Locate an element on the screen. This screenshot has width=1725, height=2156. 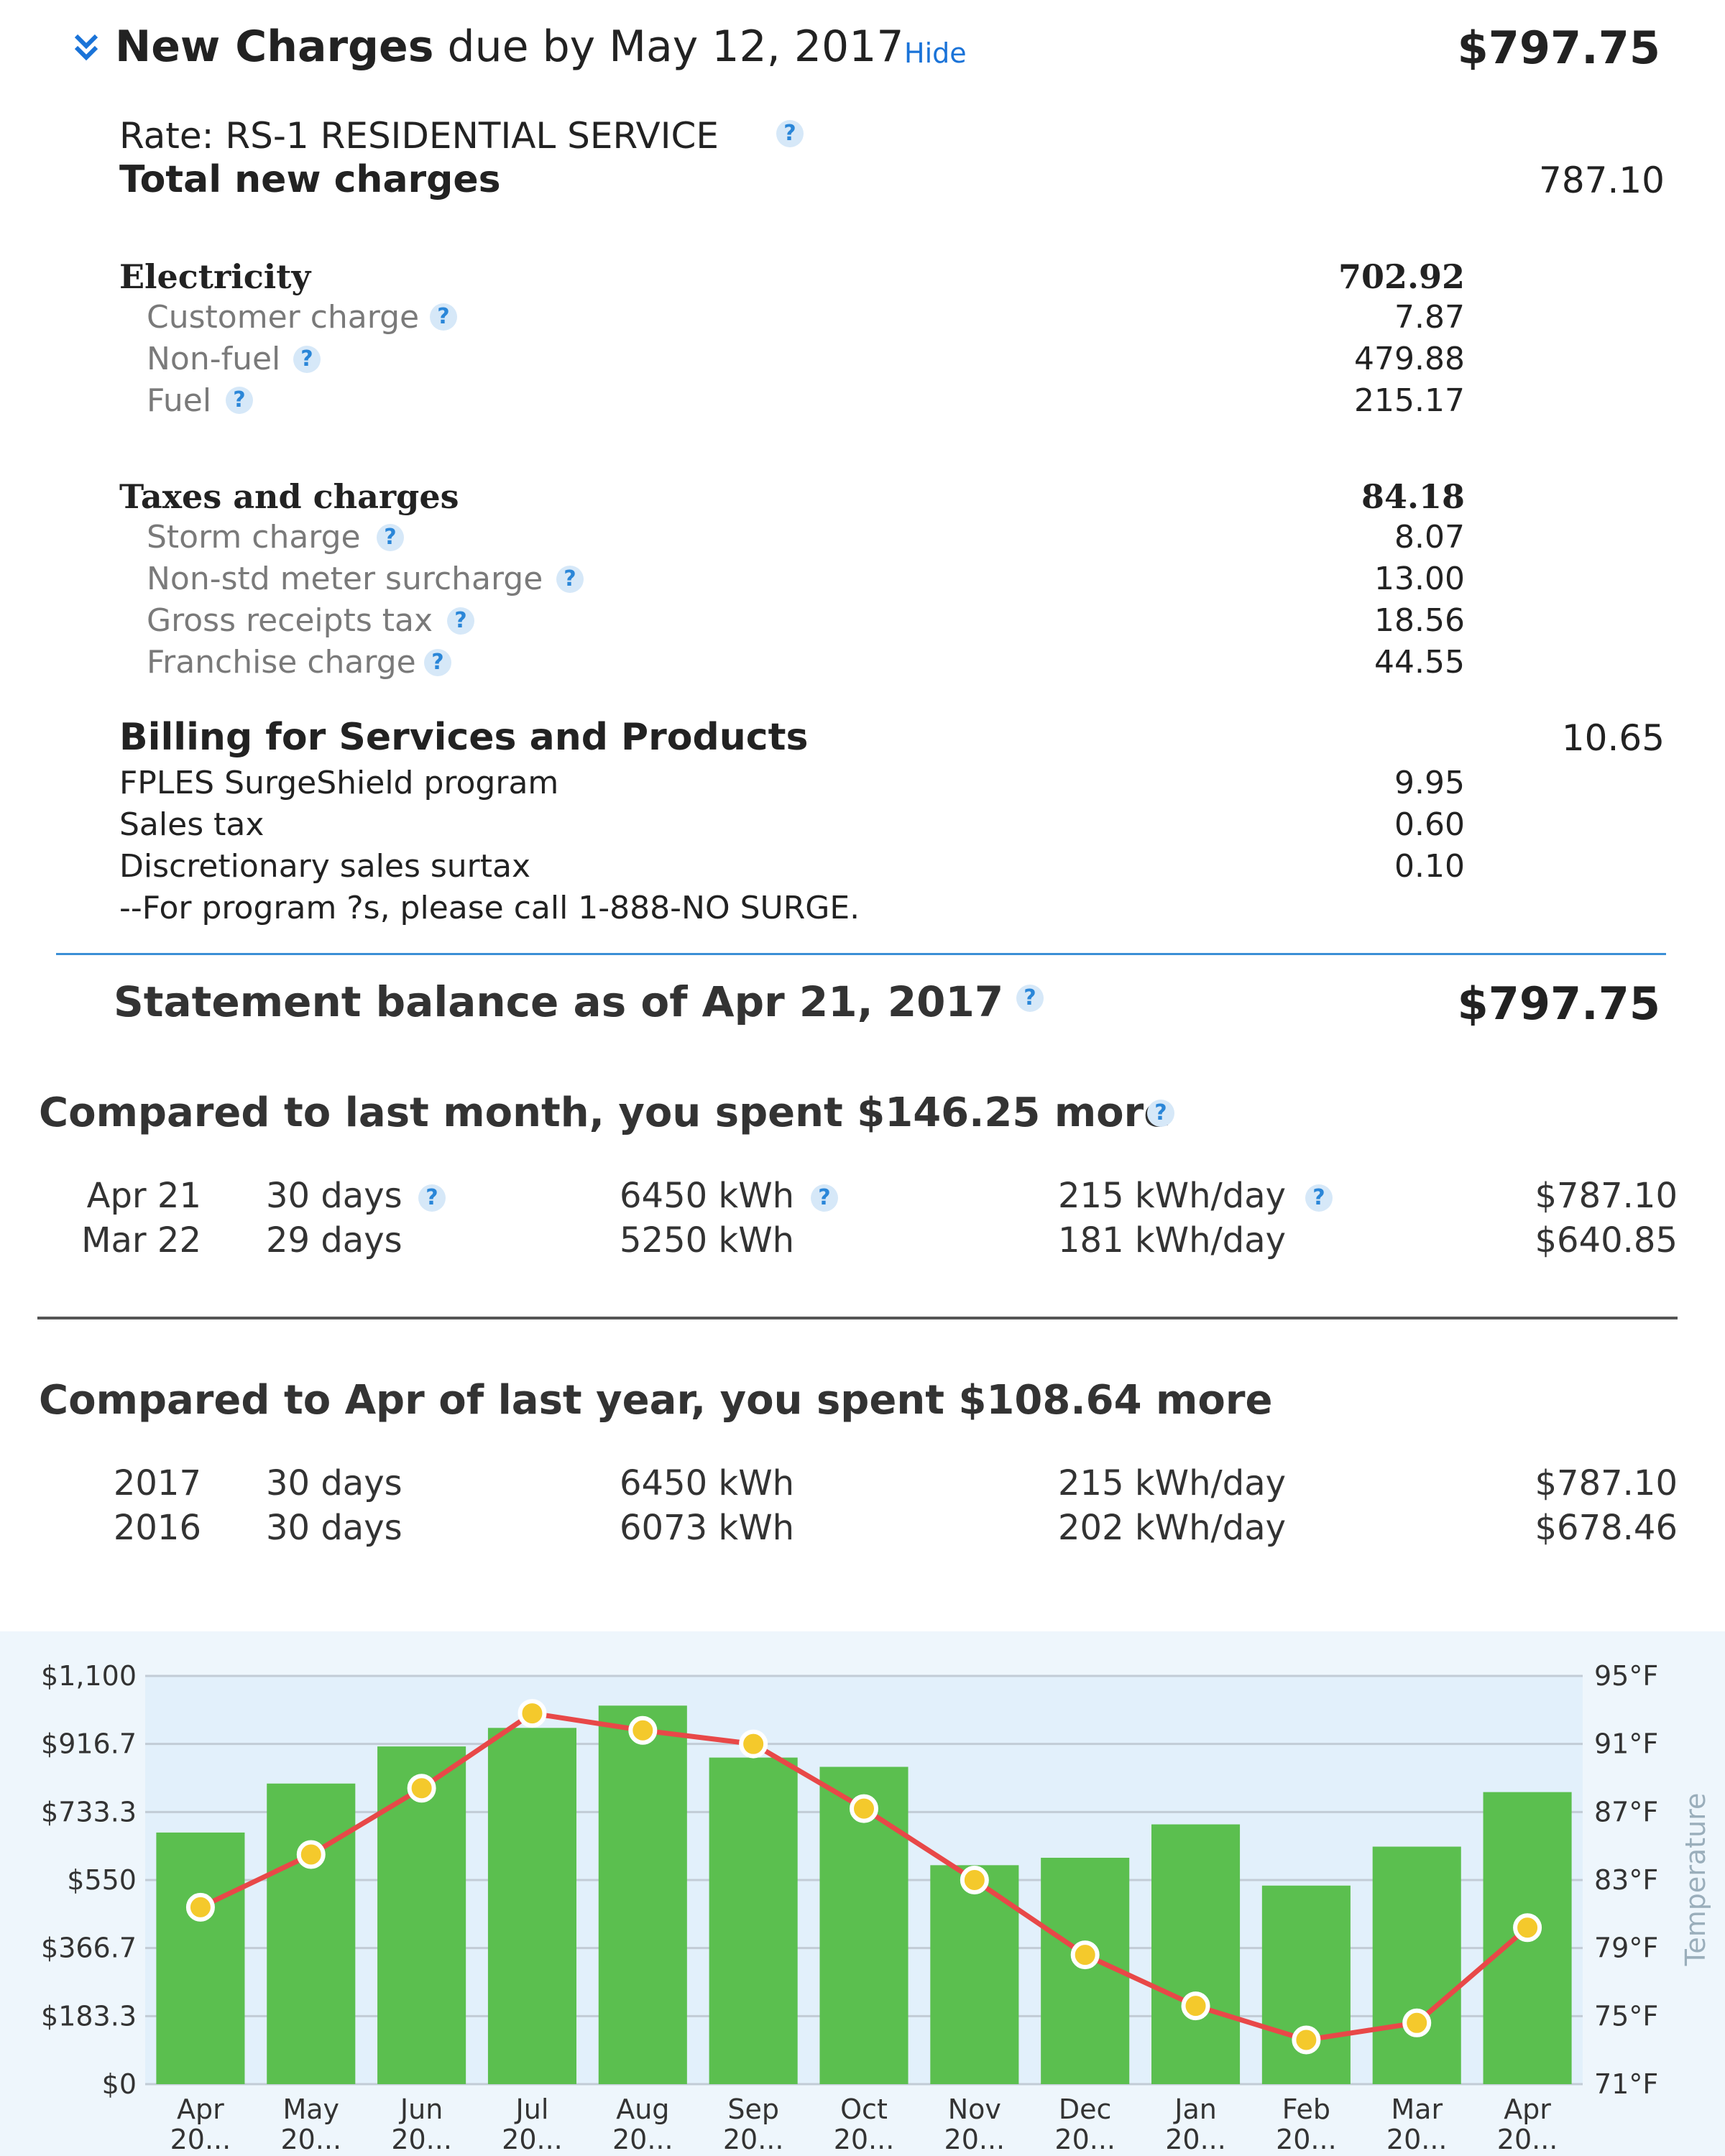
compare-month-per-day: 181 kWh/day is located at coordinates (1172, 1240).